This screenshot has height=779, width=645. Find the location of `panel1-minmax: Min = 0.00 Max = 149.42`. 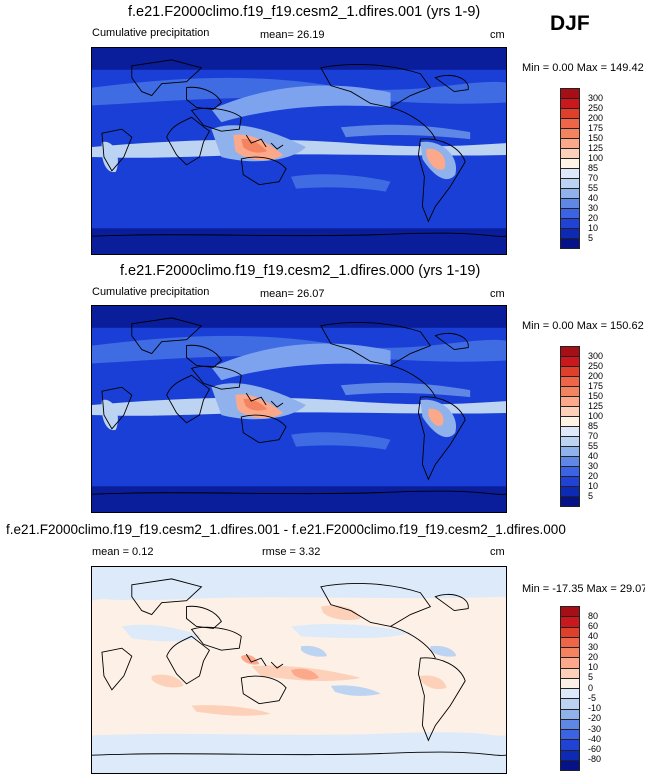

panel1-minmax: Min = 0.00 Max = 149.42 is located at coordinates (583, 68).